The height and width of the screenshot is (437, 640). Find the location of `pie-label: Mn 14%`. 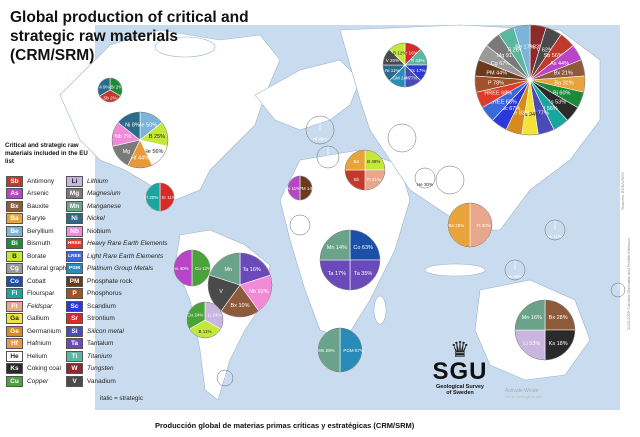

pie-label: Mn 14% is located at coordinates (337, 248).